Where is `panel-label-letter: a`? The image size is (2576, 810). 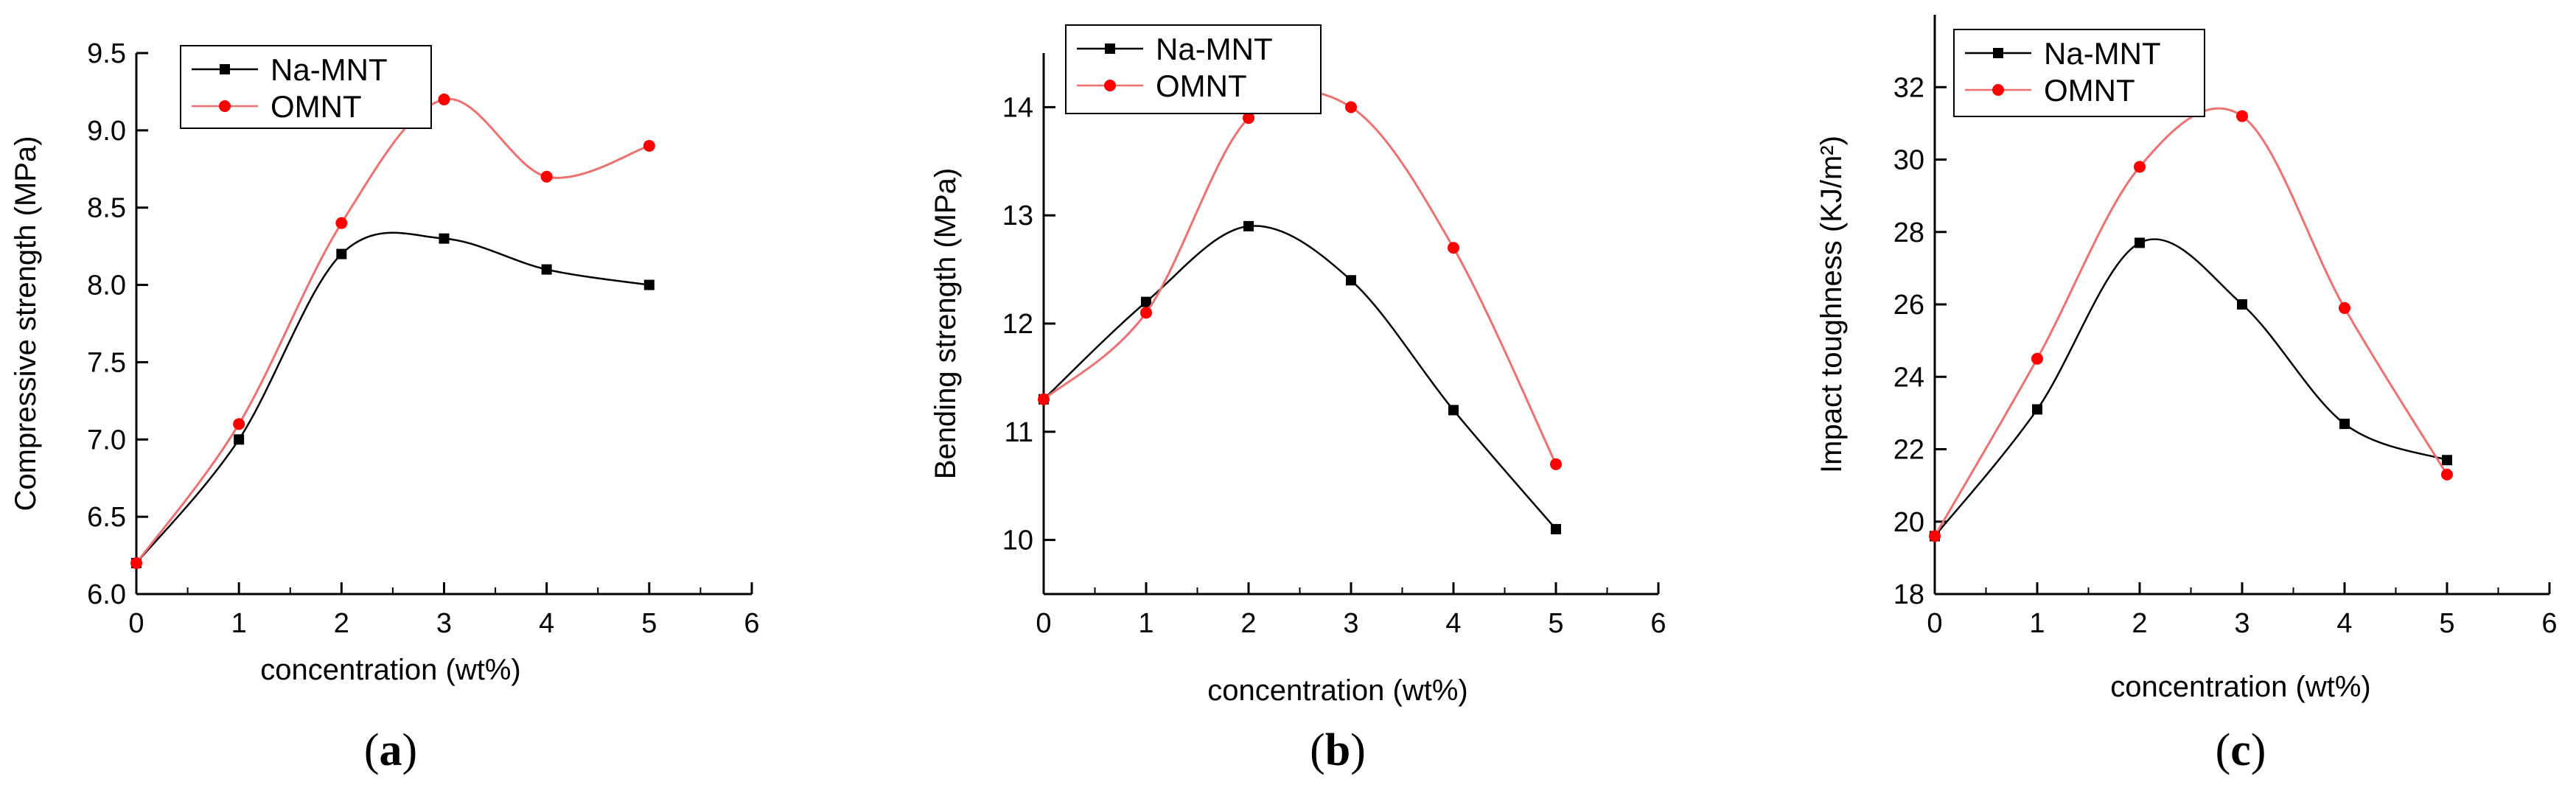
panel-label-letter: a is located at coordinates (391, 750).